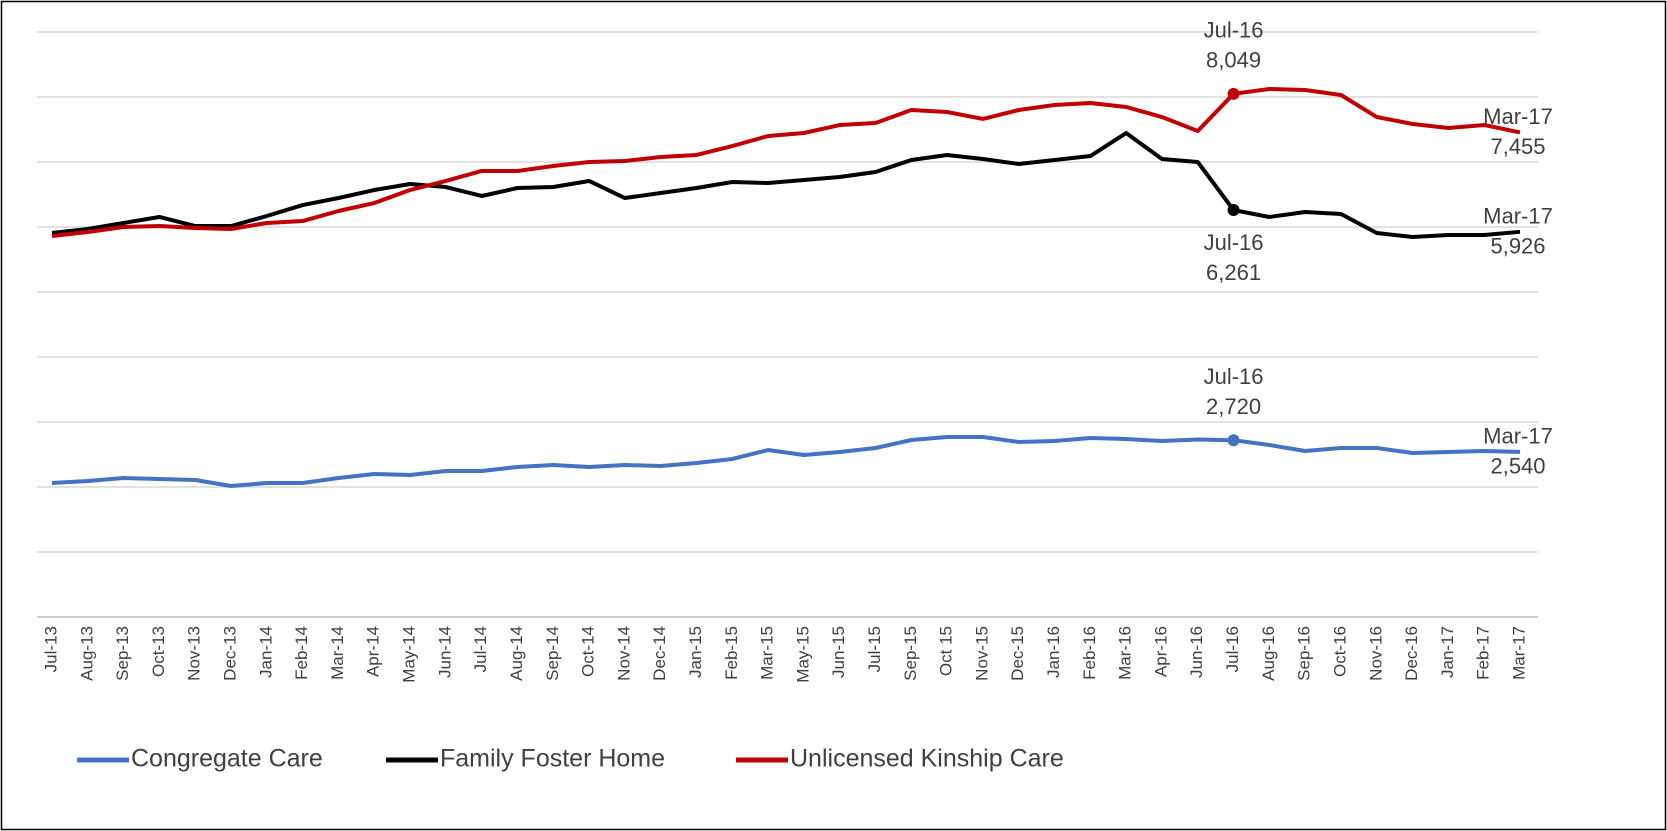 The image size is (1667, 831). Describe the element at coordinates (838, 652) in the screenshot. I see `x-tick-label: Jun-15` at that location.